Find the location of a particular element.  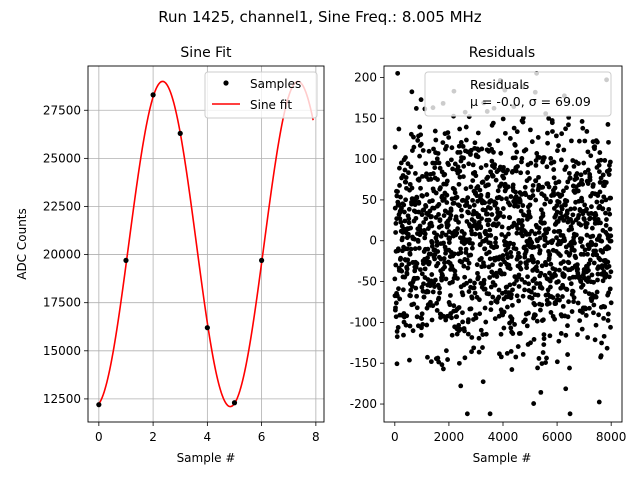

residuals-y-tick-label: 150 is located at coordinates (365, 118).